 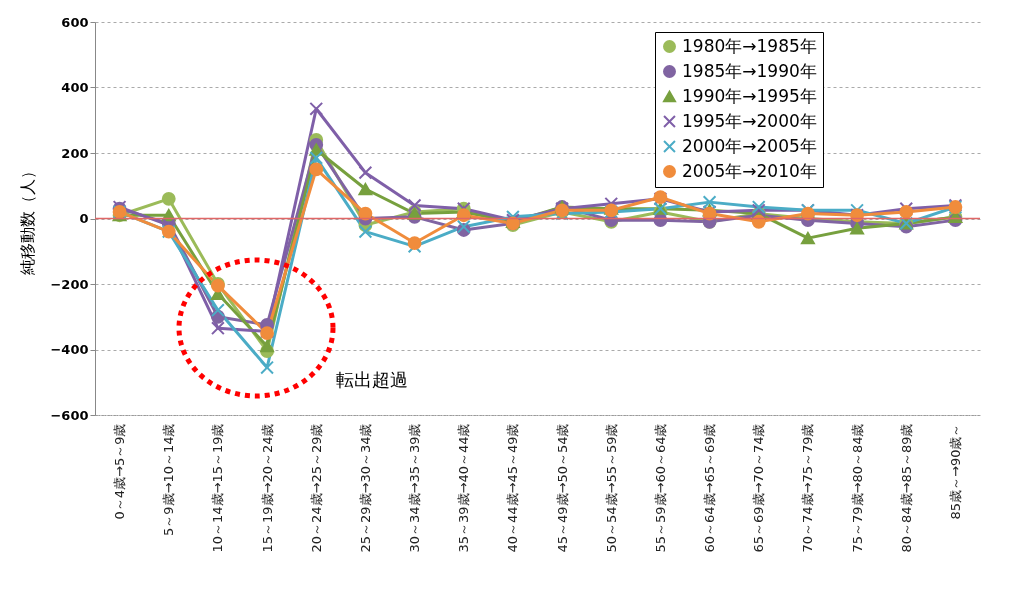 What do you see at coordinates (562, 488) in the screenshot?
I see `x-tick-label: 45～49歳→50～54歳` at bounding box center [562, 488].